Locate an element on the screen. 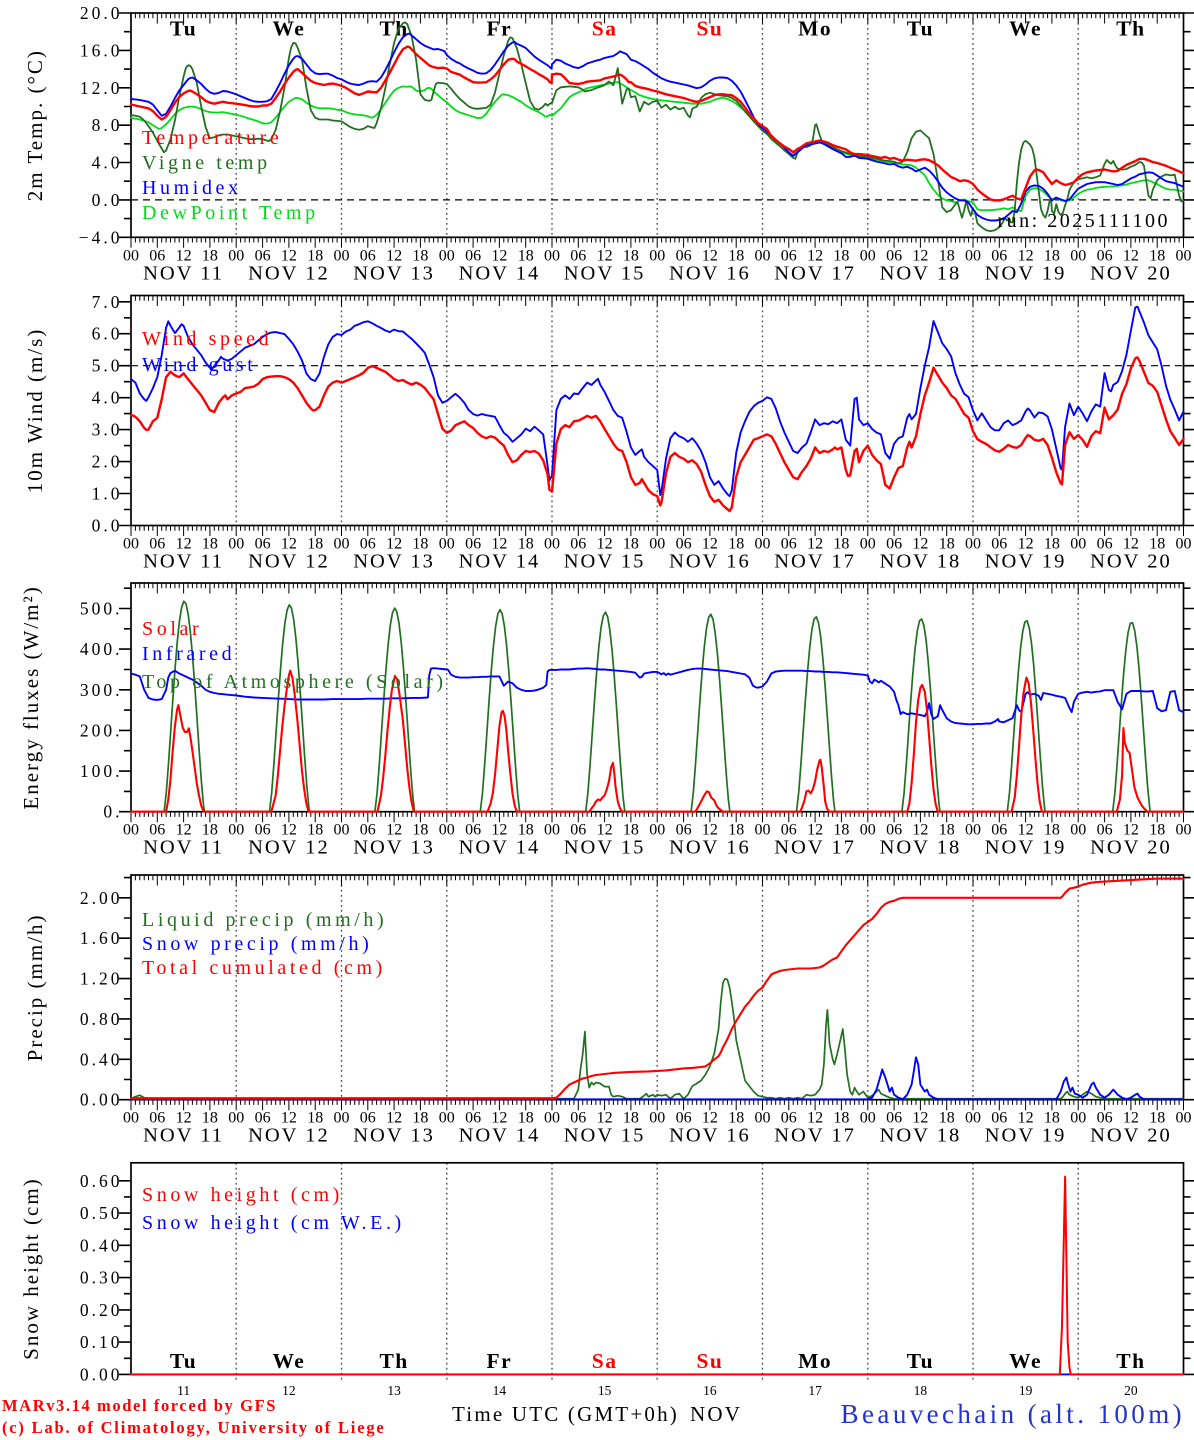  svg-text: 6.0 is located at coordinates (107, 334).